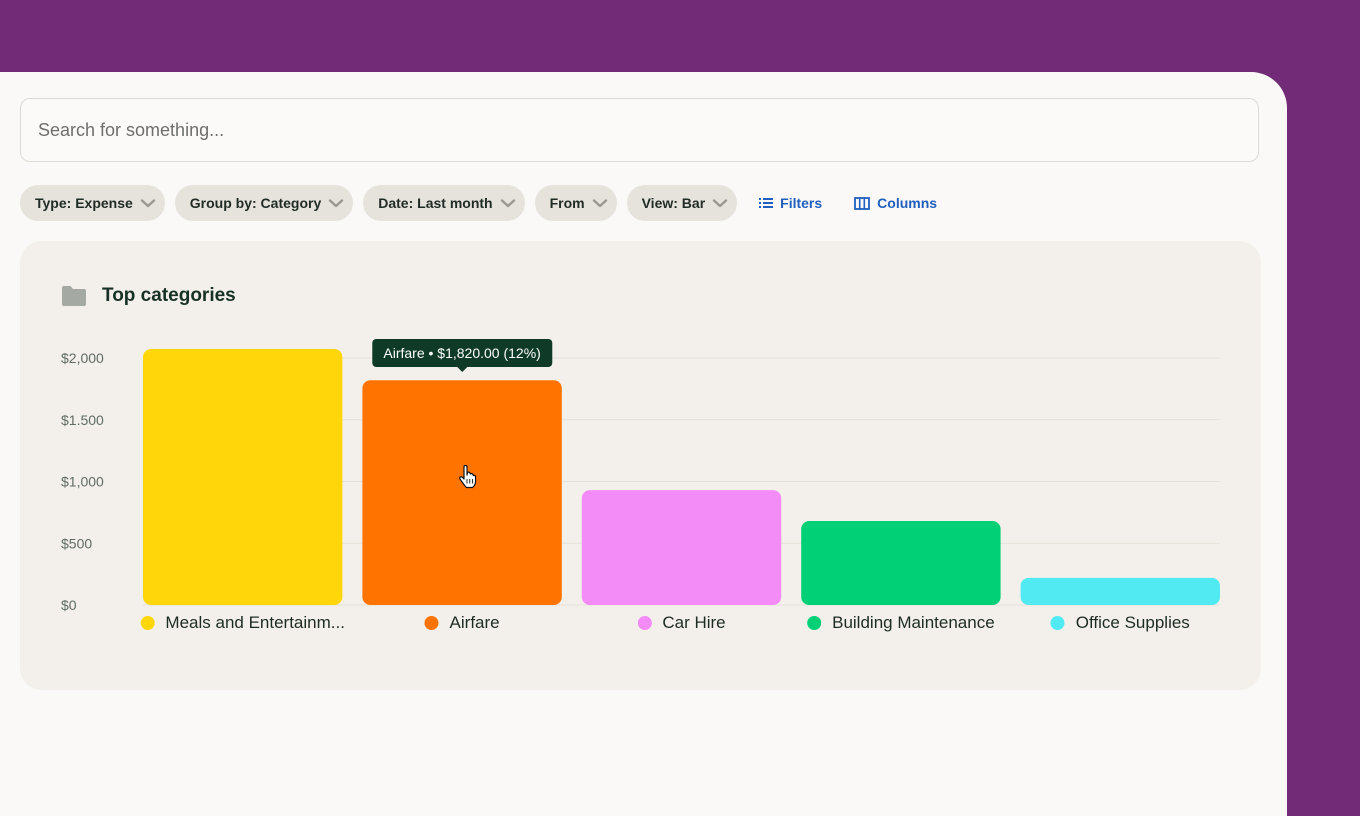 This screenshot has width=1360, height=816. I want to click on type-filter-label: Type: Expense, so click(84, 203).